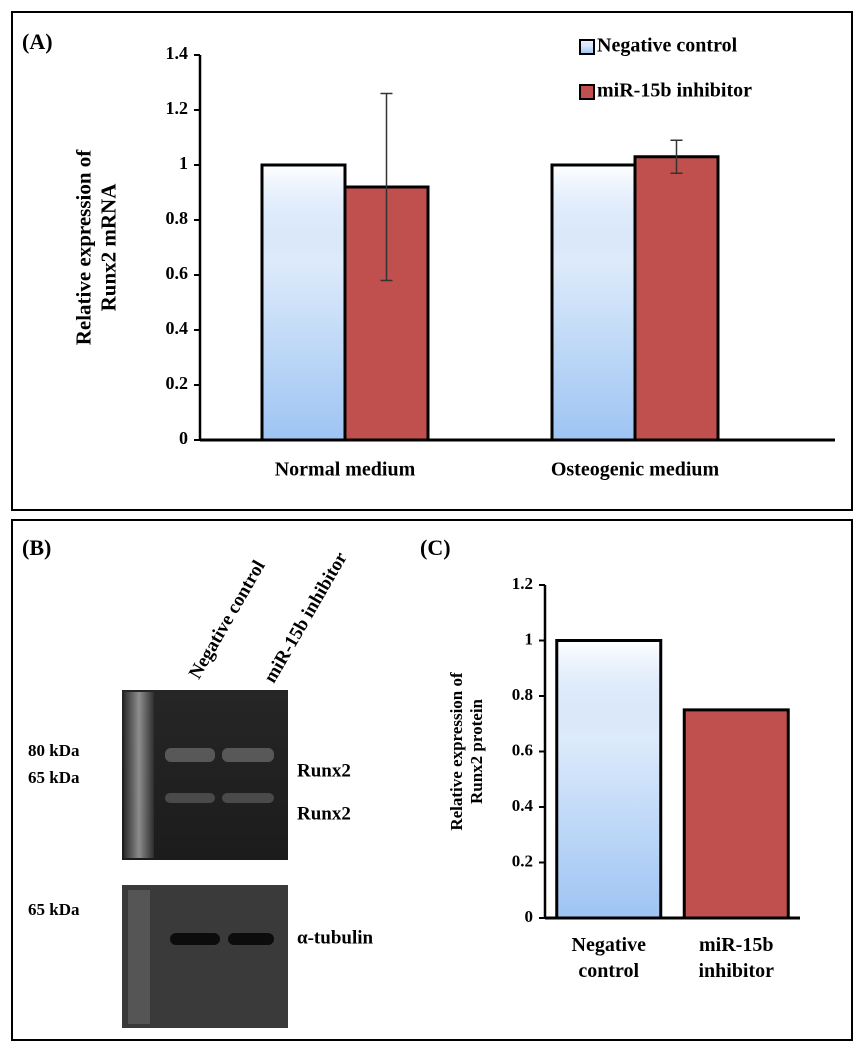 Image resolution: width=863 pixels, height=1050 pixels. I want to click on y-axis-label: Relative expression ofRunx2 protein, so click(466, 751).